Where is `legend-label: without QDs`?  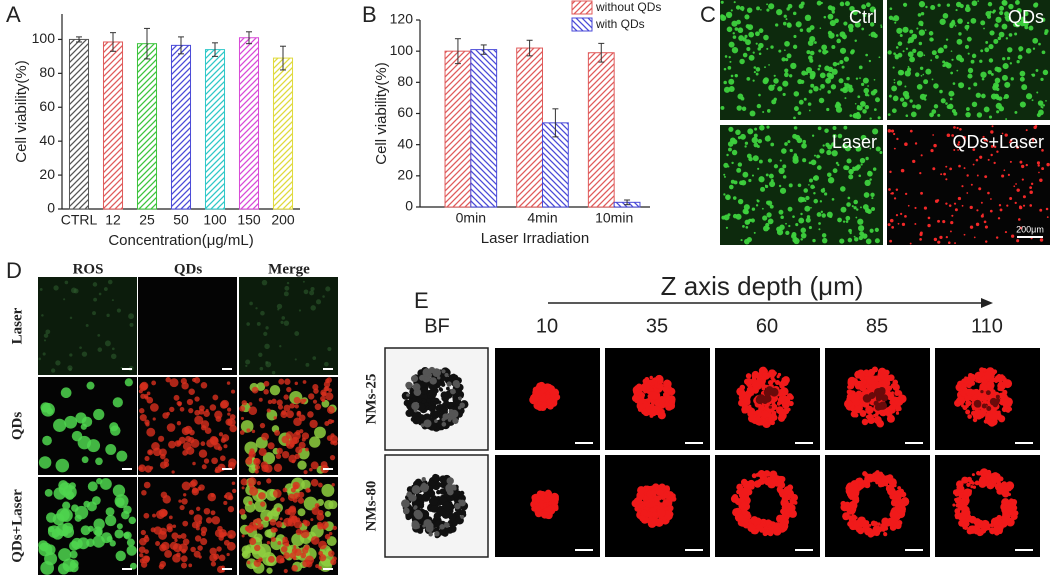 legend-label: without QDs is located at coordinates (628, 7).